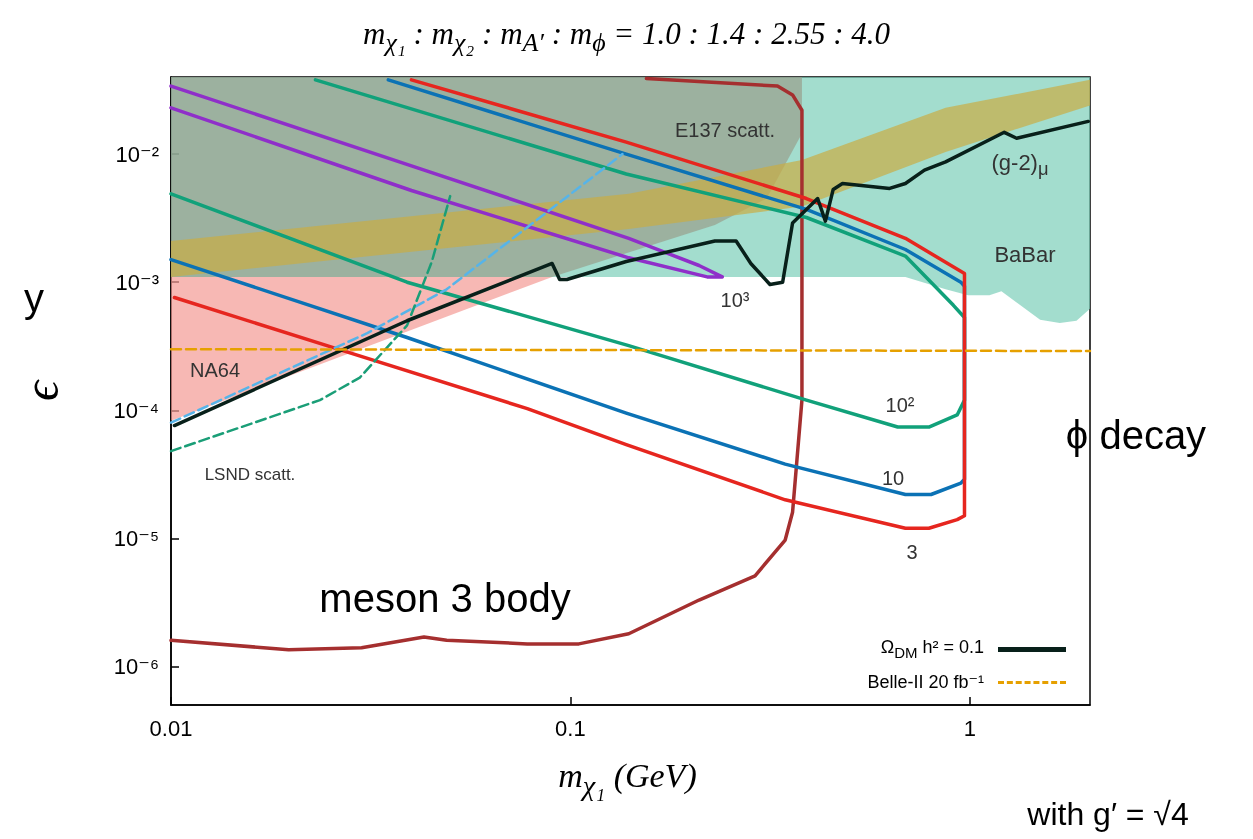  What do you see at coordinates (1025, 255) in the screenshot?
I see `annotation: BaBar` at bounding box center [1025, 255].